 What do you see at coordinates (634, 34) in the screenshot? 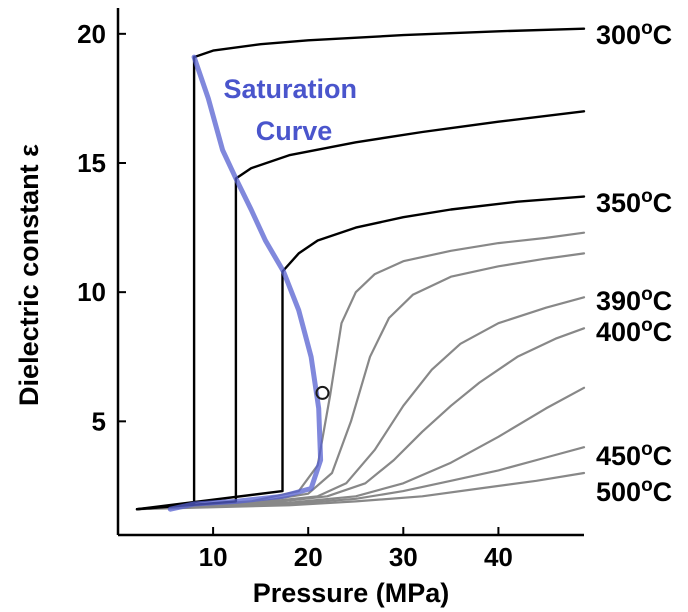
I see `temperature-label-300: 300oC` at bounding box center [634, 34].